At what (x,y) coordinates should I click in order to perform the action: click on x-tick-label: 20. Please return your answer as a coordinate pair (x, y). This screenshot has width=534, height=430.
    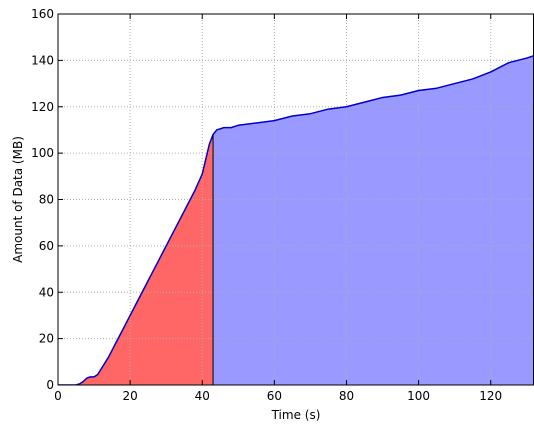
    Looking at the image, I should click on (129, 396).